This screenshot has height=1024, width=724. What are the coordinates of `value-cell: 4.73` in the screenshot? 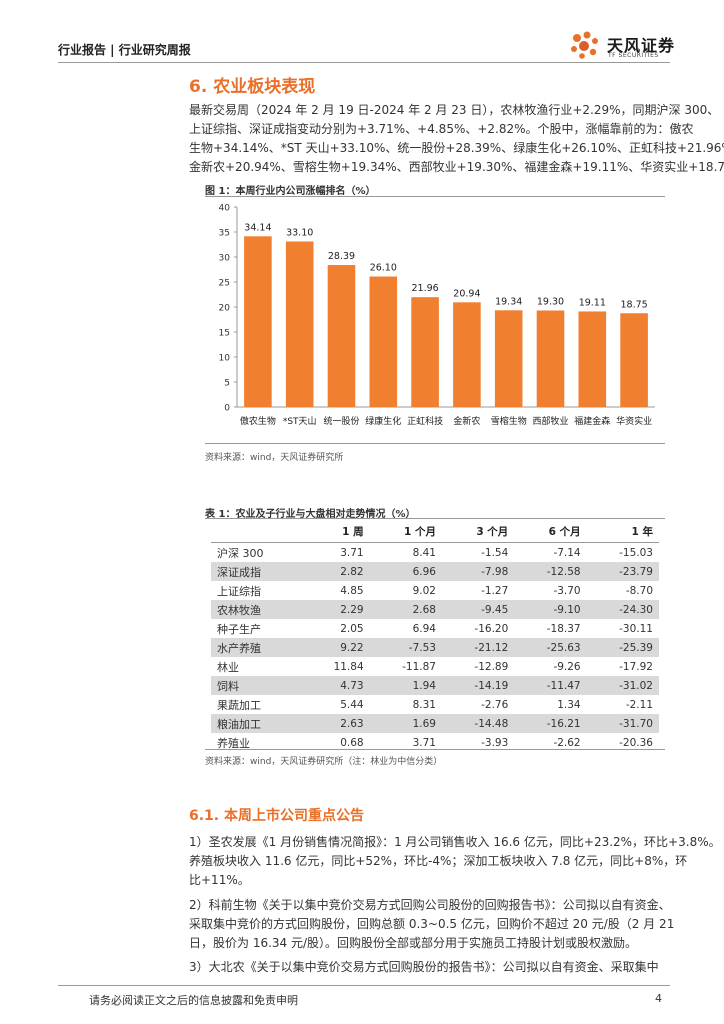 It's located at (336, 685).